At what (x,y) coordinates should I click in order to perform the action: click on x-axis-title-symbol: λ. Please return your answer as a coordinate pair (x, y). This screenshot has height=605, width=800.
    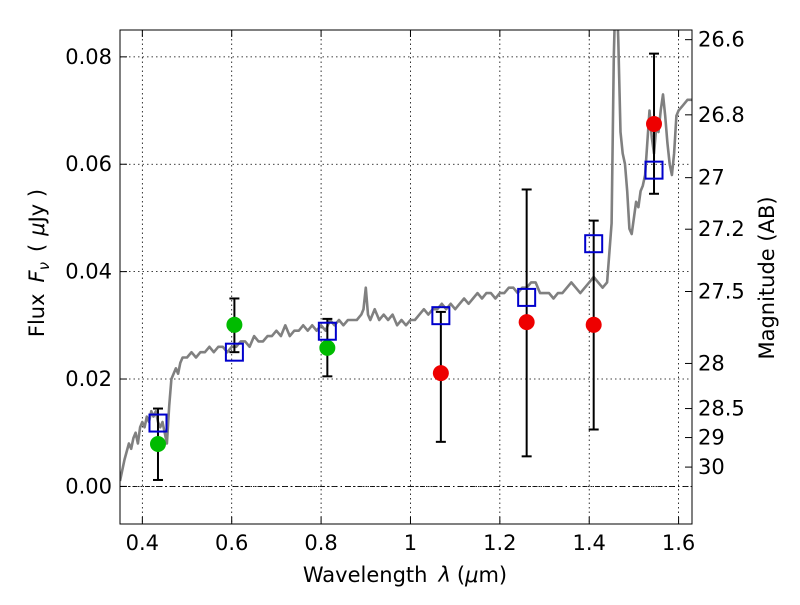
    Looking at the image, I should click on (443, 575).